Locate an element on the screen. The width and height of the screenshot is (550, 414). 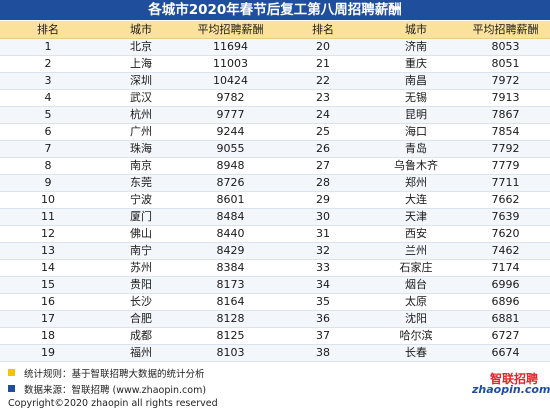
zhaopin-logo: 智联招聘 zhaopin.com is located at coordinates (509, 385).